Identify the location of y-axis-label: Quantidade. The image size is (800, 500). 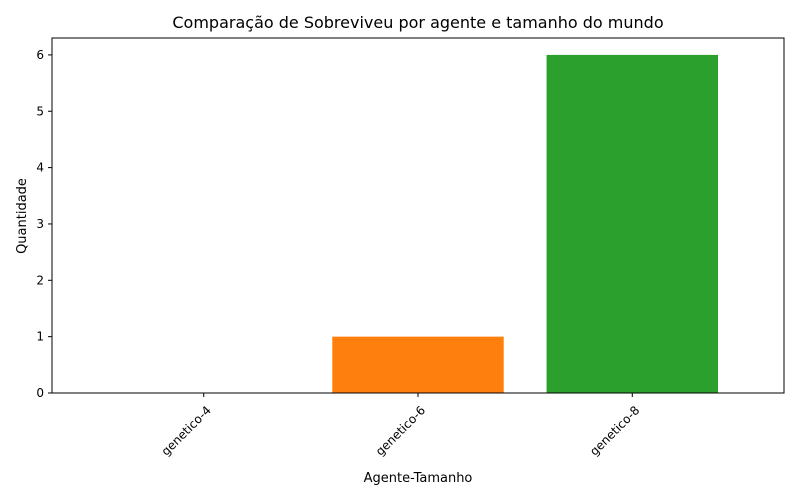
(22, 216).